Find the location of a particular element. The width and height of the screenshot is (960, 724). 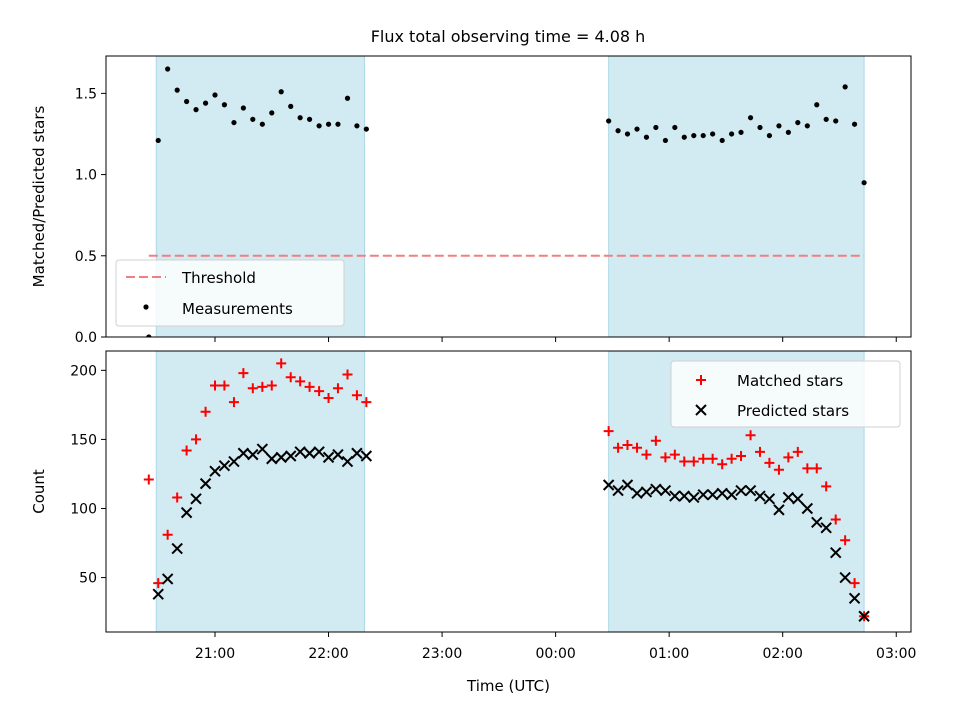

x-tick-label: 21:00 is located at coordinates (215, 654).